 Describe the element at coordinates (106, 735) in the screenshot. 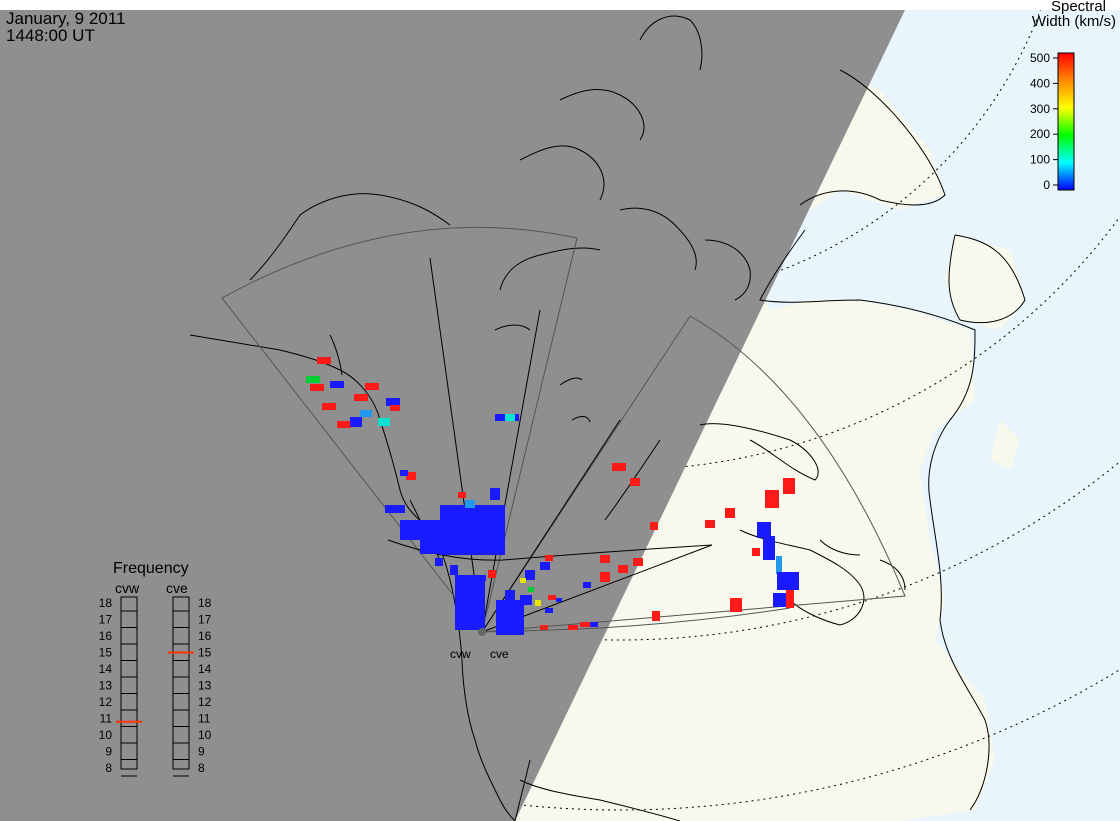

I see `frequency-tick-label-left: 10` at that location.